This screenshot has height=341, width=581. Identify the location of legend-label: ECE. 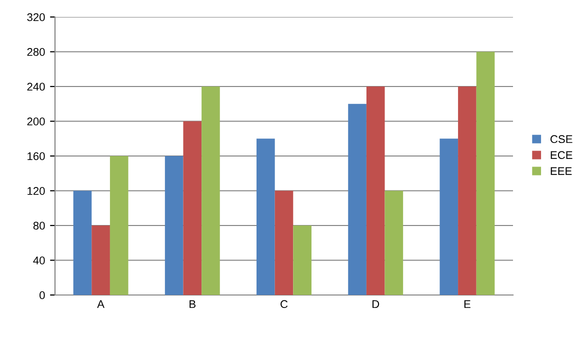
(561, 155).